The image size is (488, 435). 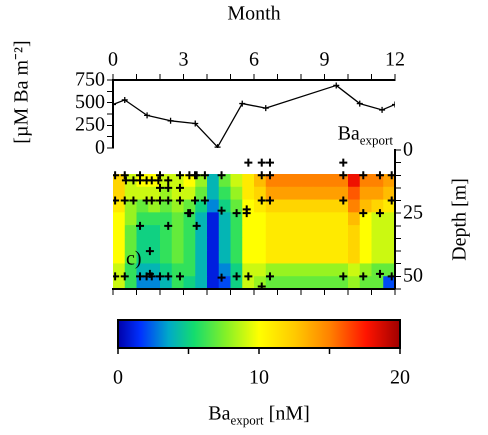 What do you see at coordinates (413, 212) in the screenshot?
I see `y-tick-label: 25` at bounding box center [413, 212].